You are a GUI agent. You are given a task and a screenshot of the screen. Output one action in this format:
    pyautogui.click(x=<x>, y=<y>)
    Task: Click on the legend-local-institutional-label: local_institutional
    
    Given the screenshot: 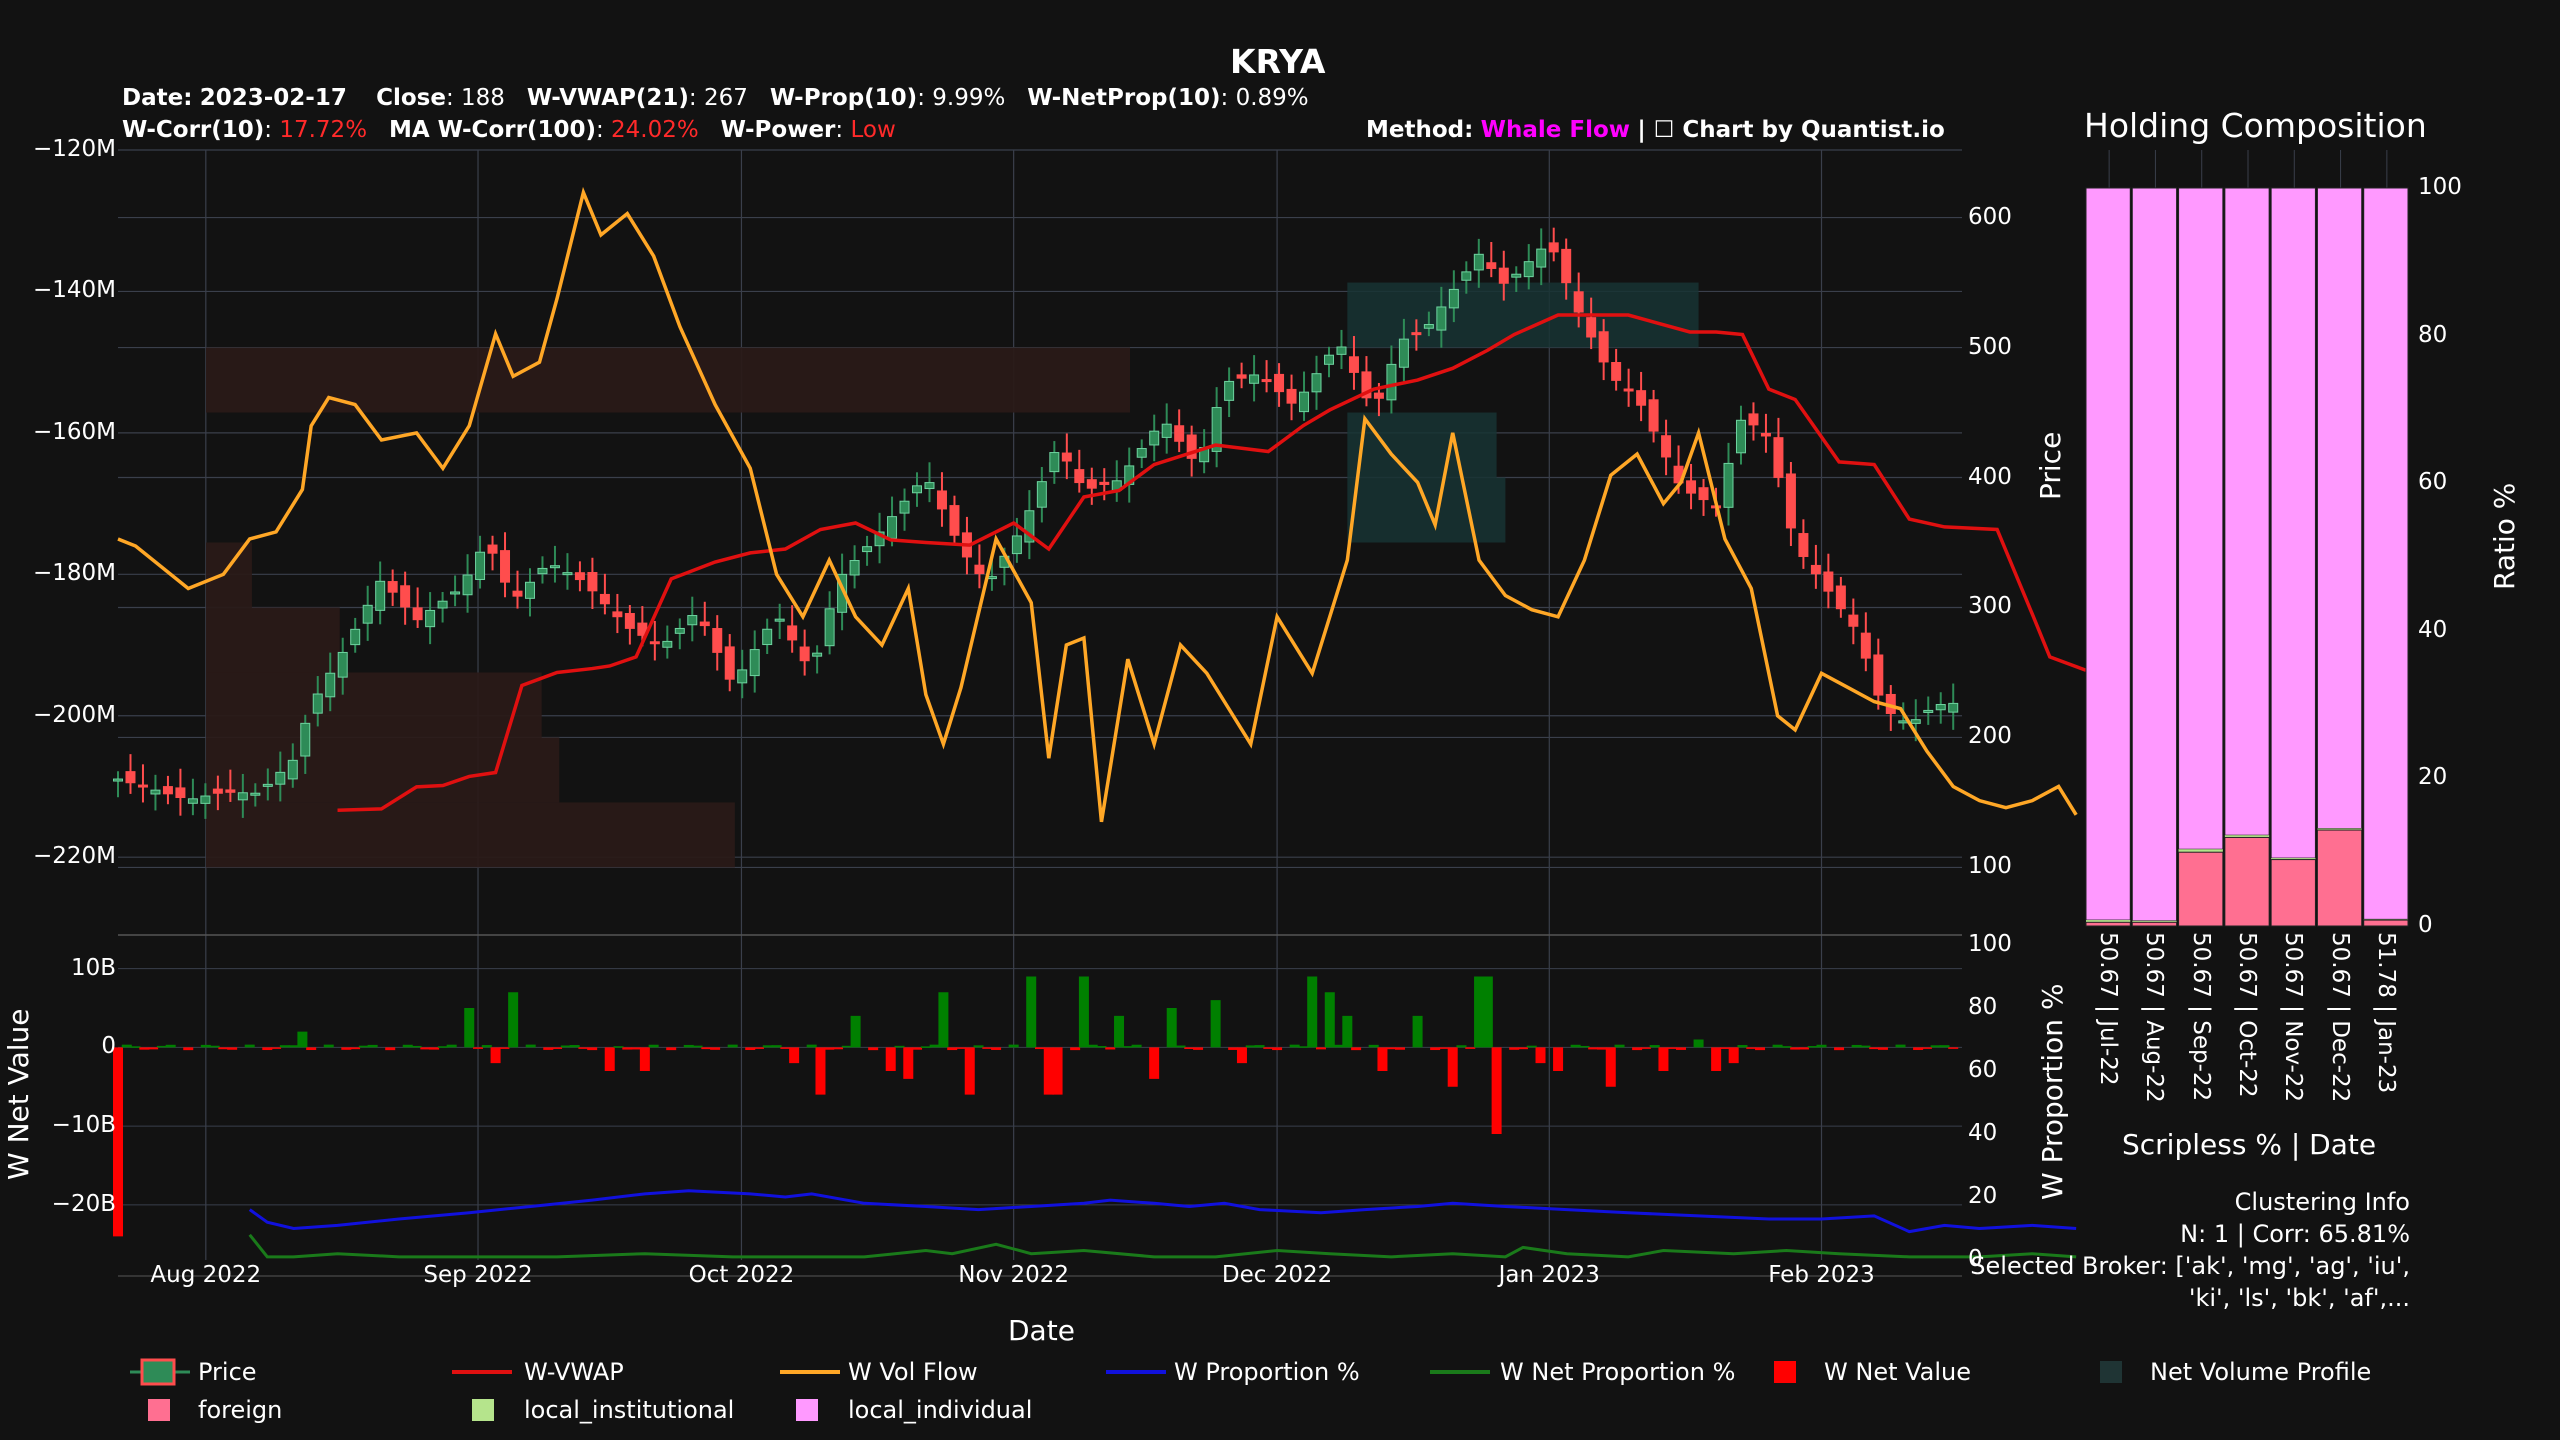 What is the action you would take?
    pyautogui.click(x=629, y=1410)
    